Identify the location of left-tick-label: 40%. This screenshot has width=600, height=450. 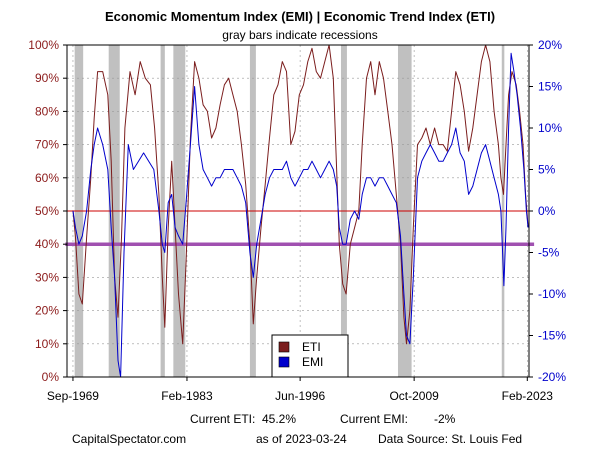
(47, 244).